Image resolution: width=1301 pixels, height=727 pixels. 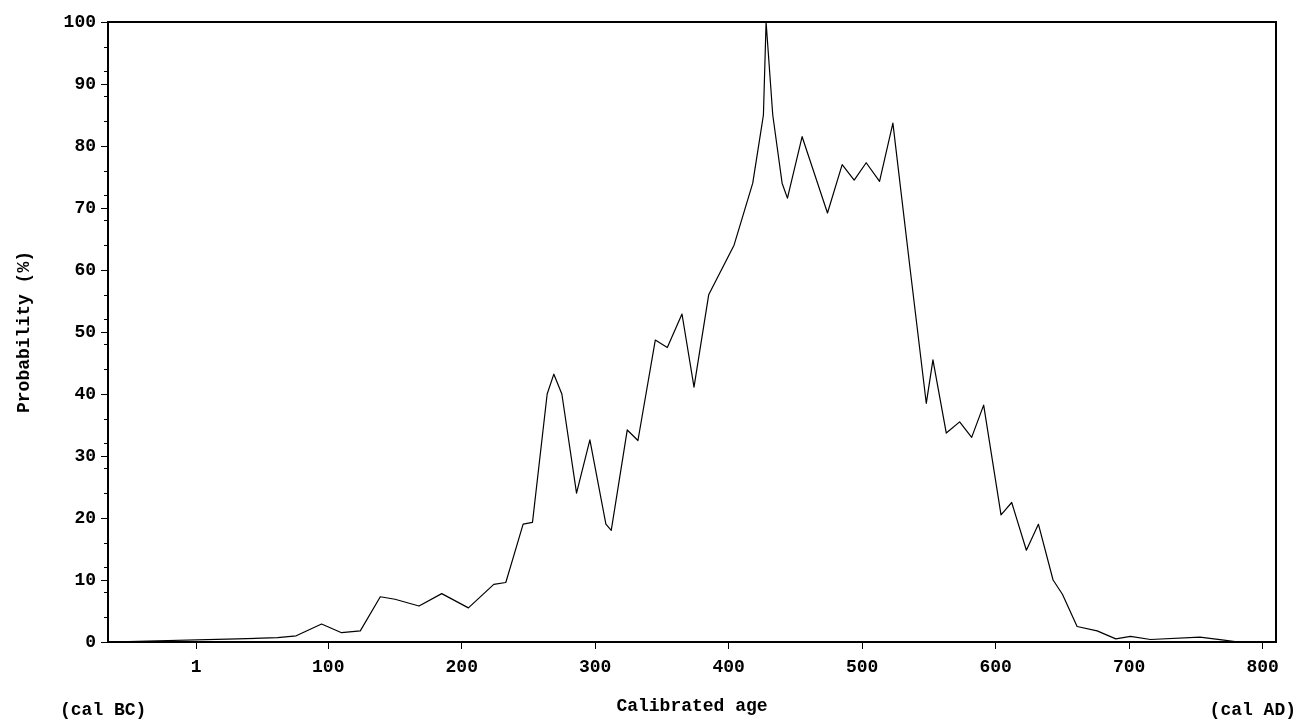 I want to click on x-tick-label: 400, so click(x=728, y=667).